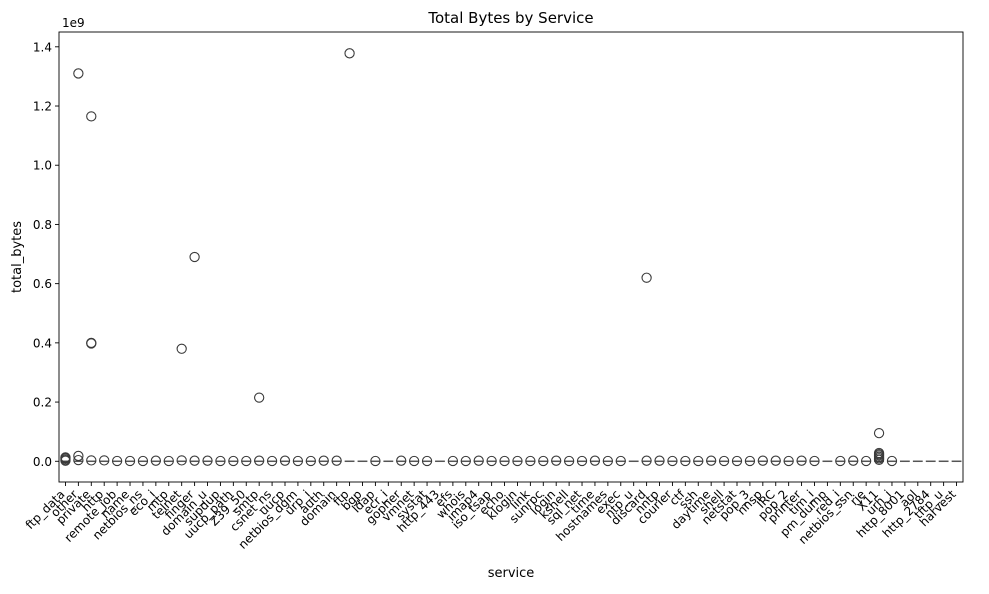 The image size is (989, 594). What do you see at coordinates (42, 284) in the screenshot?
I see `y-tick-label: 0.6` at bounding box center [42, 284].